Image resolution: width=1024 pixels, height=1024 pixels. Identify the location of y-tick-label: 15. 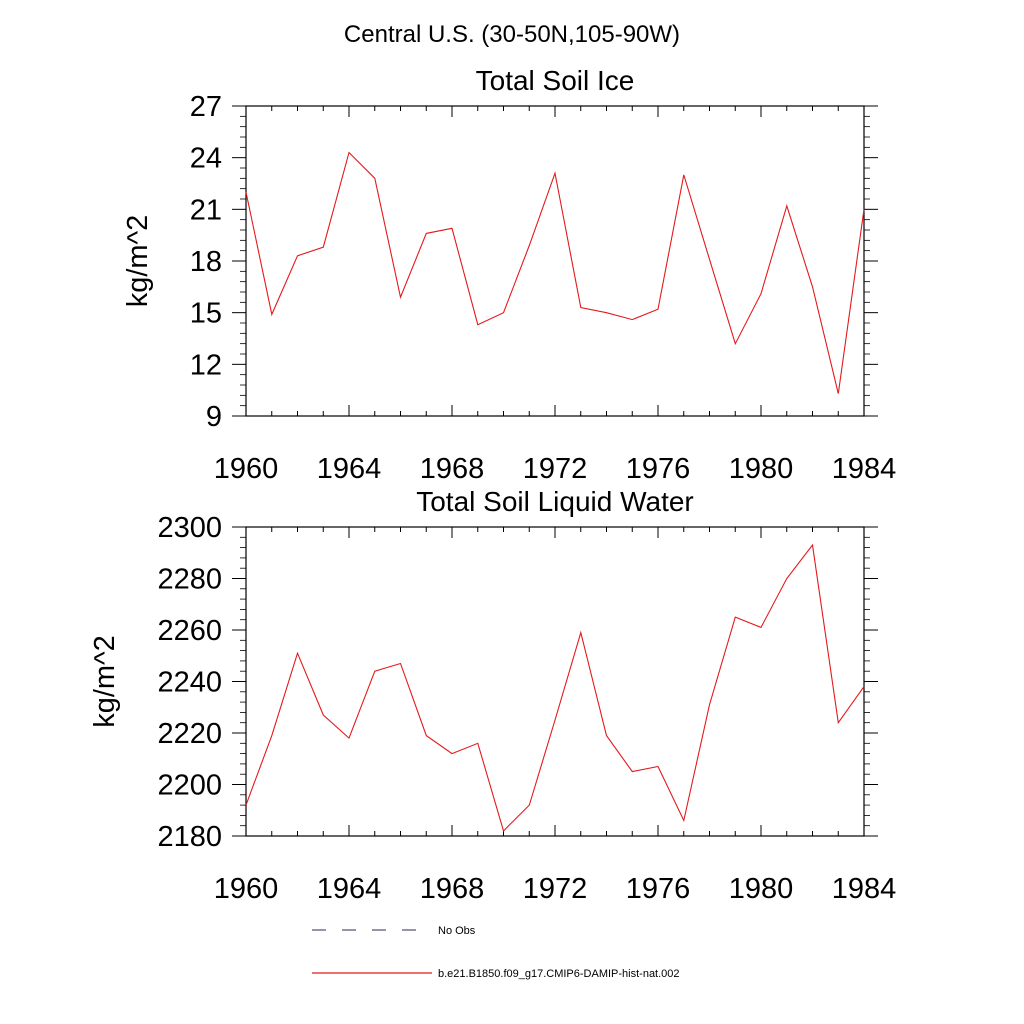
(206, 314).